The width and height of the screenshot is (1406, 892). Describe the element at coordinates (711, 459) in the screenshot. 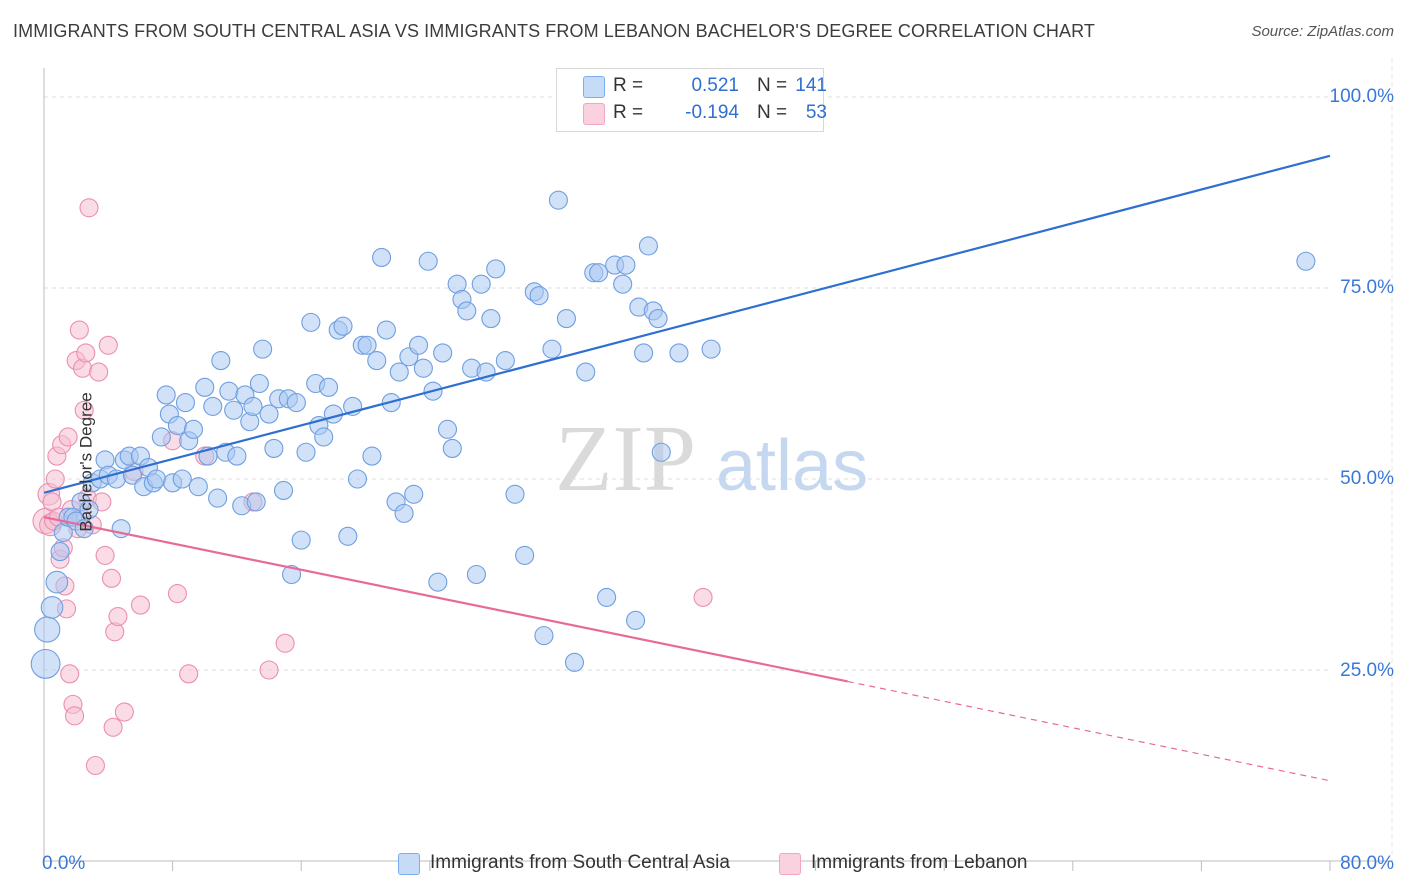

I see `watermark: ZIP atlas` at that location.